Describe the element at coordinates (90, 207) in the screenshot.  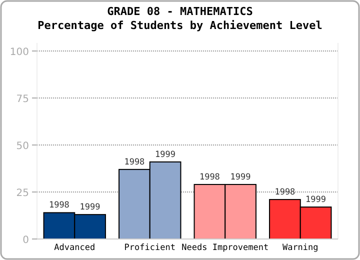
I see `series-label: 1999` at that location.